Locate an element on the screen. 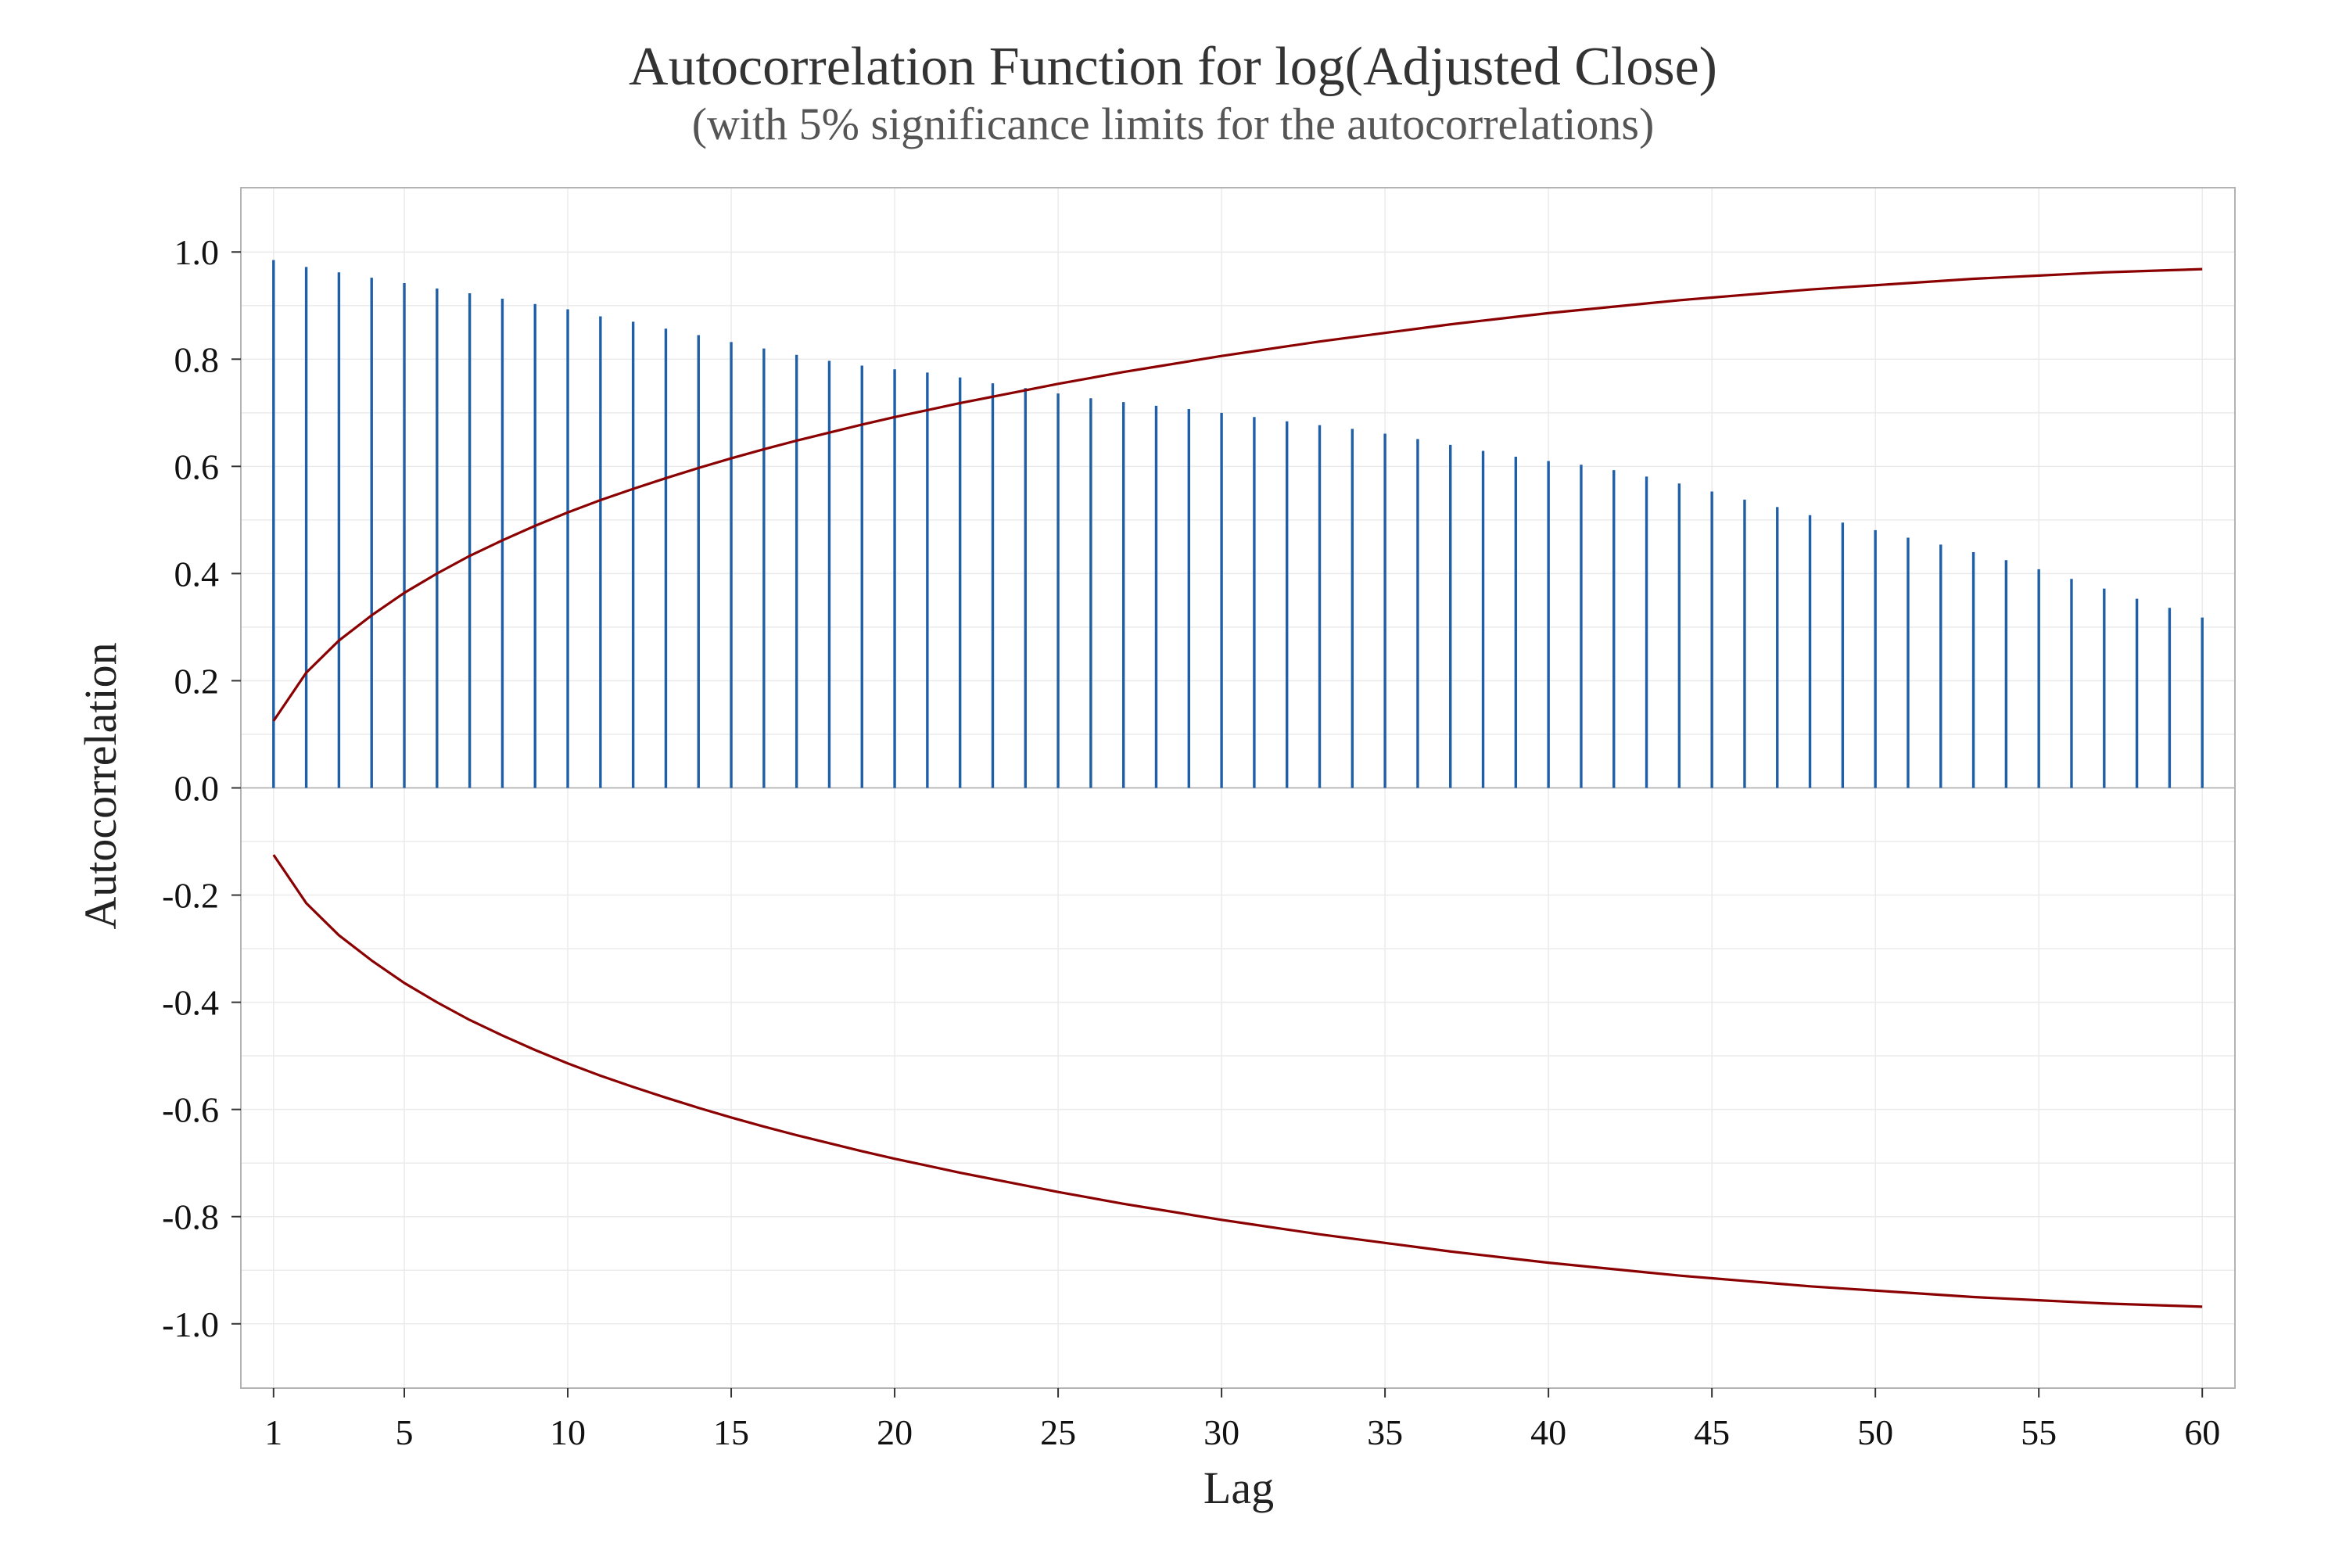  x-tick-label: 5 is located at coordinates (405, 1432).